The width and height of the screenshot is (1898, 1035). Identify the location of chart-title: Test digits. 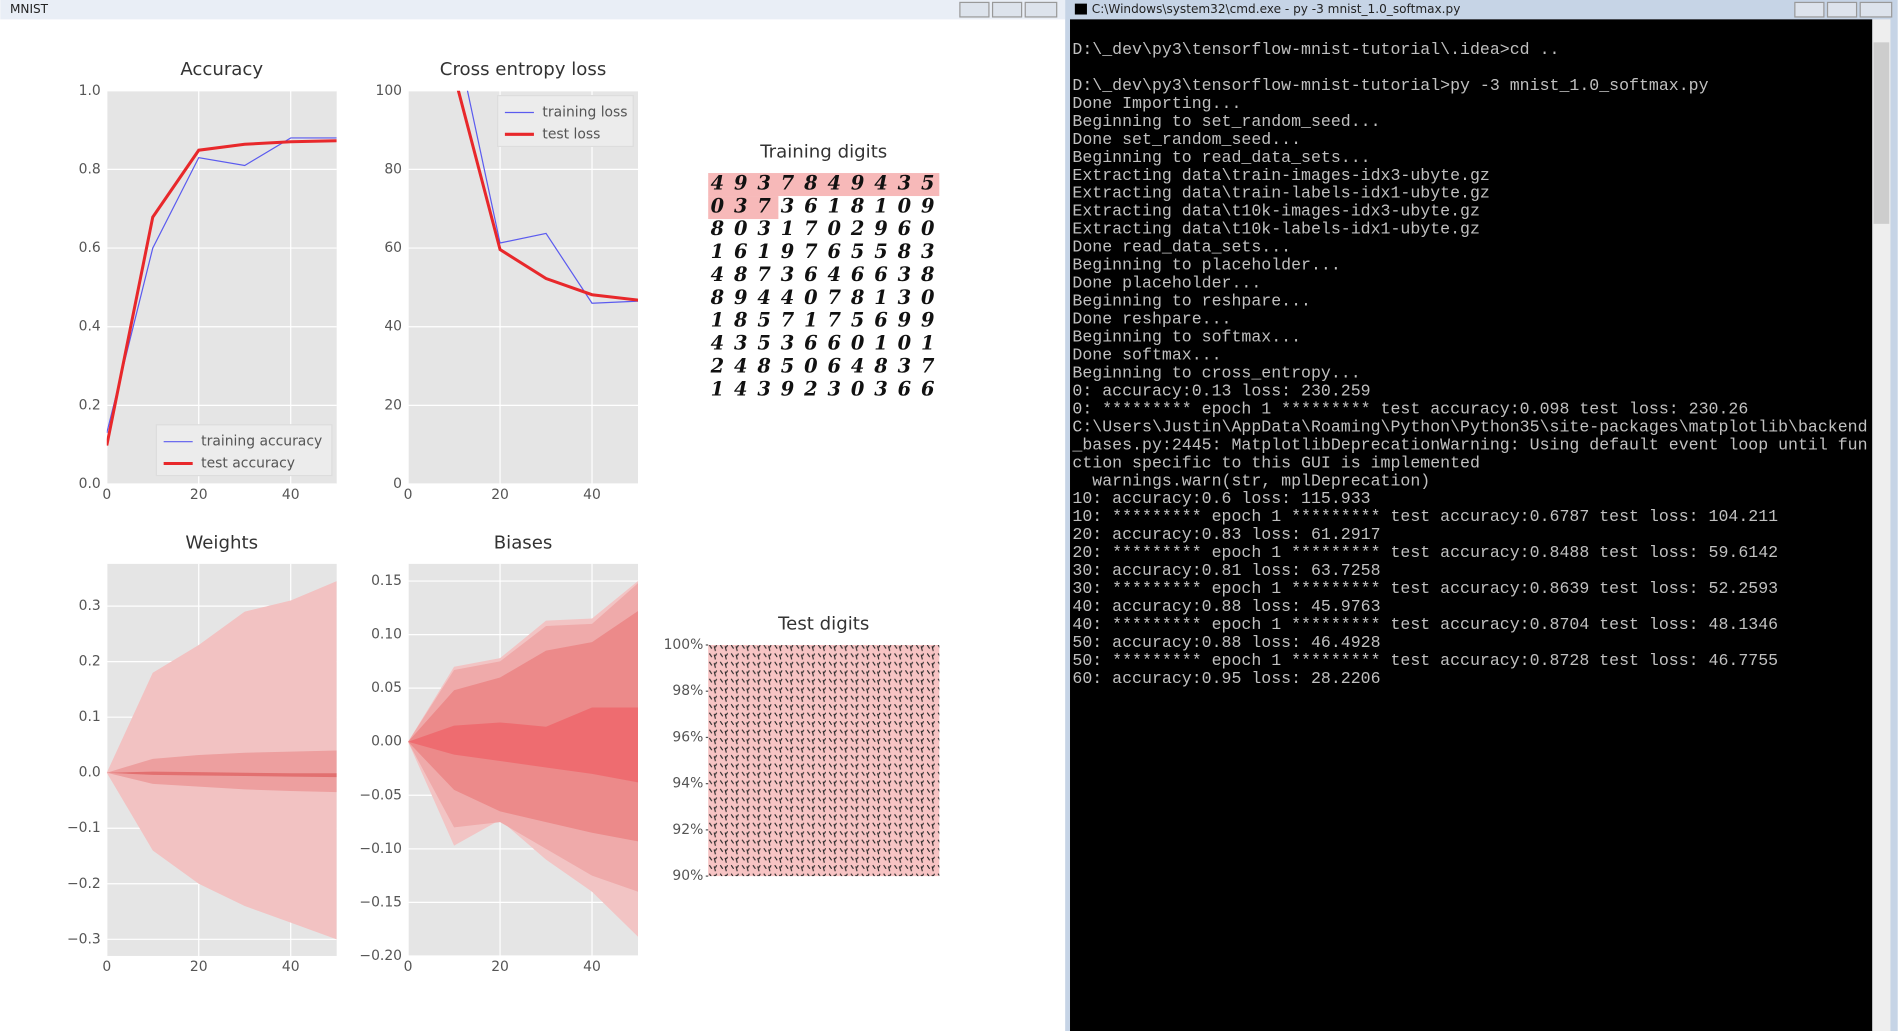
(823, 623).